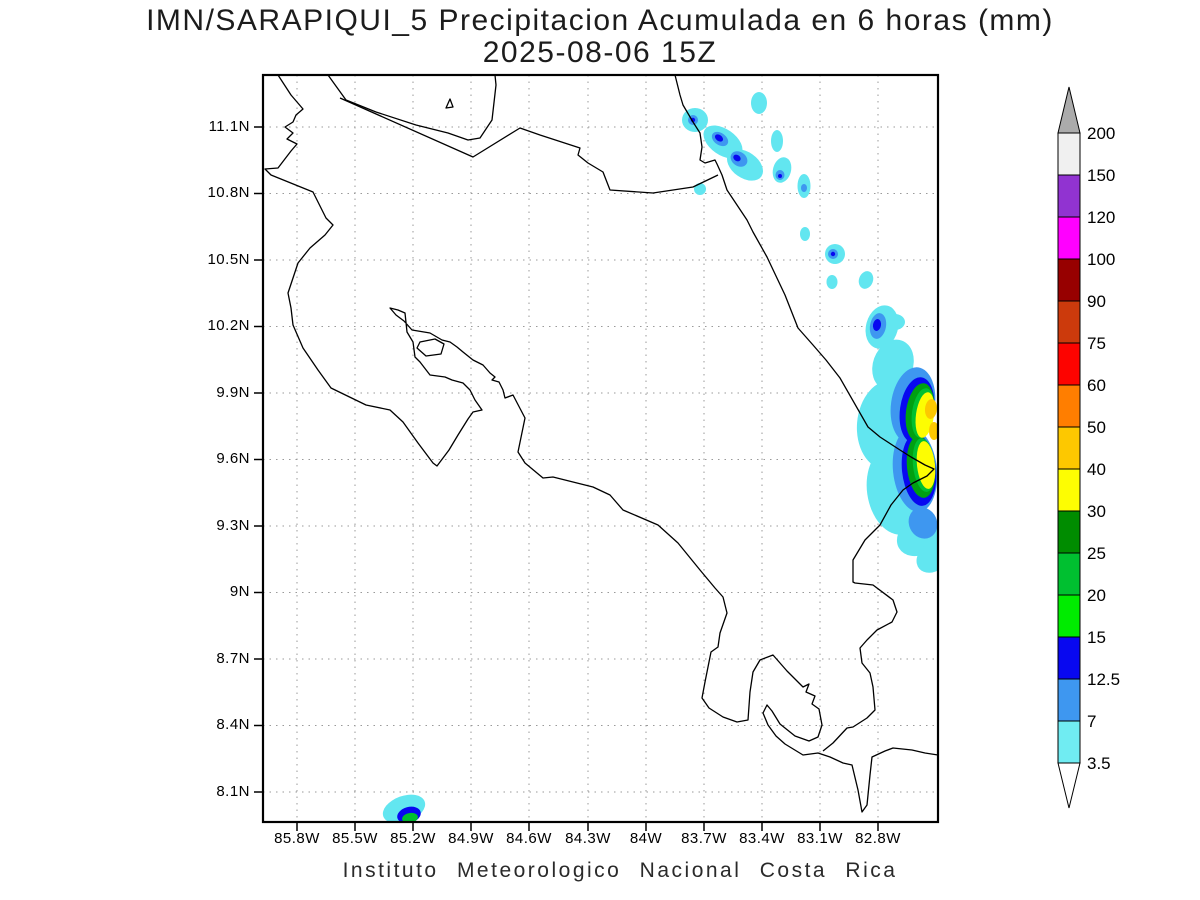 This screenshot has height=900, width=1200. Describe the element at coordinates (1069, 447) in the screenshot. I see `precipitation-colorbar` at that location.